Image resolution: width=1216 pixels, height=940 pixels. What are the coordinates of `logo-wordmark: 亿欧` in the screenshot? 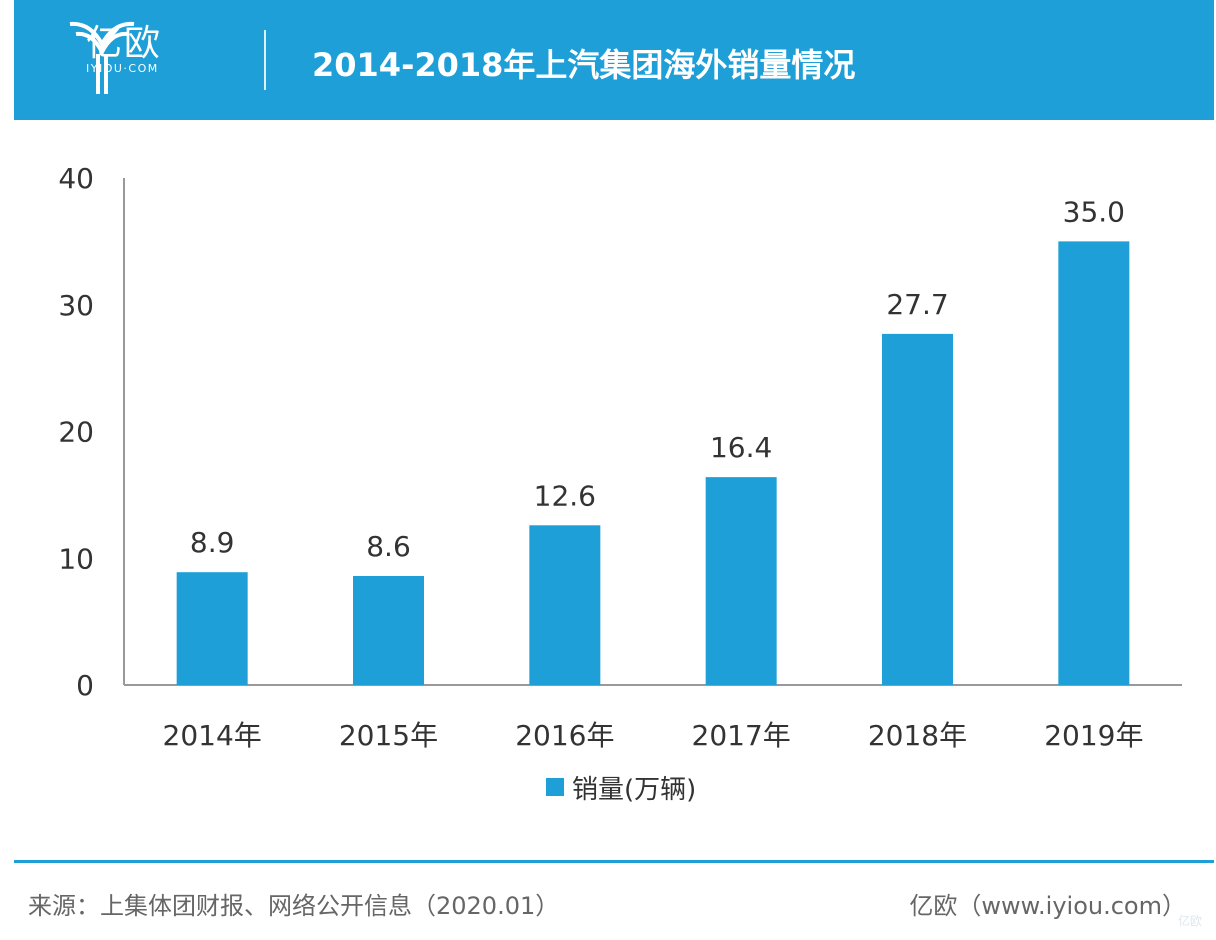 It's located at (124, 43).